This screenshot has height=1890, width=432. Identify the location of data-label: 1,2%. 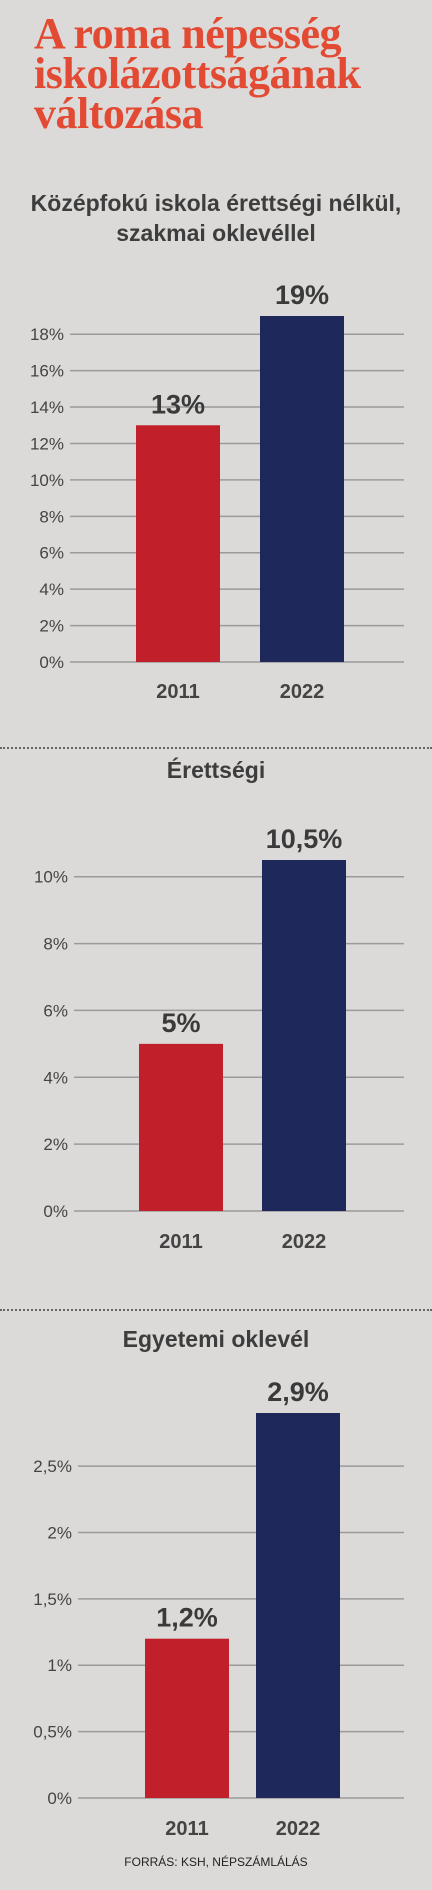
(187, 1618).